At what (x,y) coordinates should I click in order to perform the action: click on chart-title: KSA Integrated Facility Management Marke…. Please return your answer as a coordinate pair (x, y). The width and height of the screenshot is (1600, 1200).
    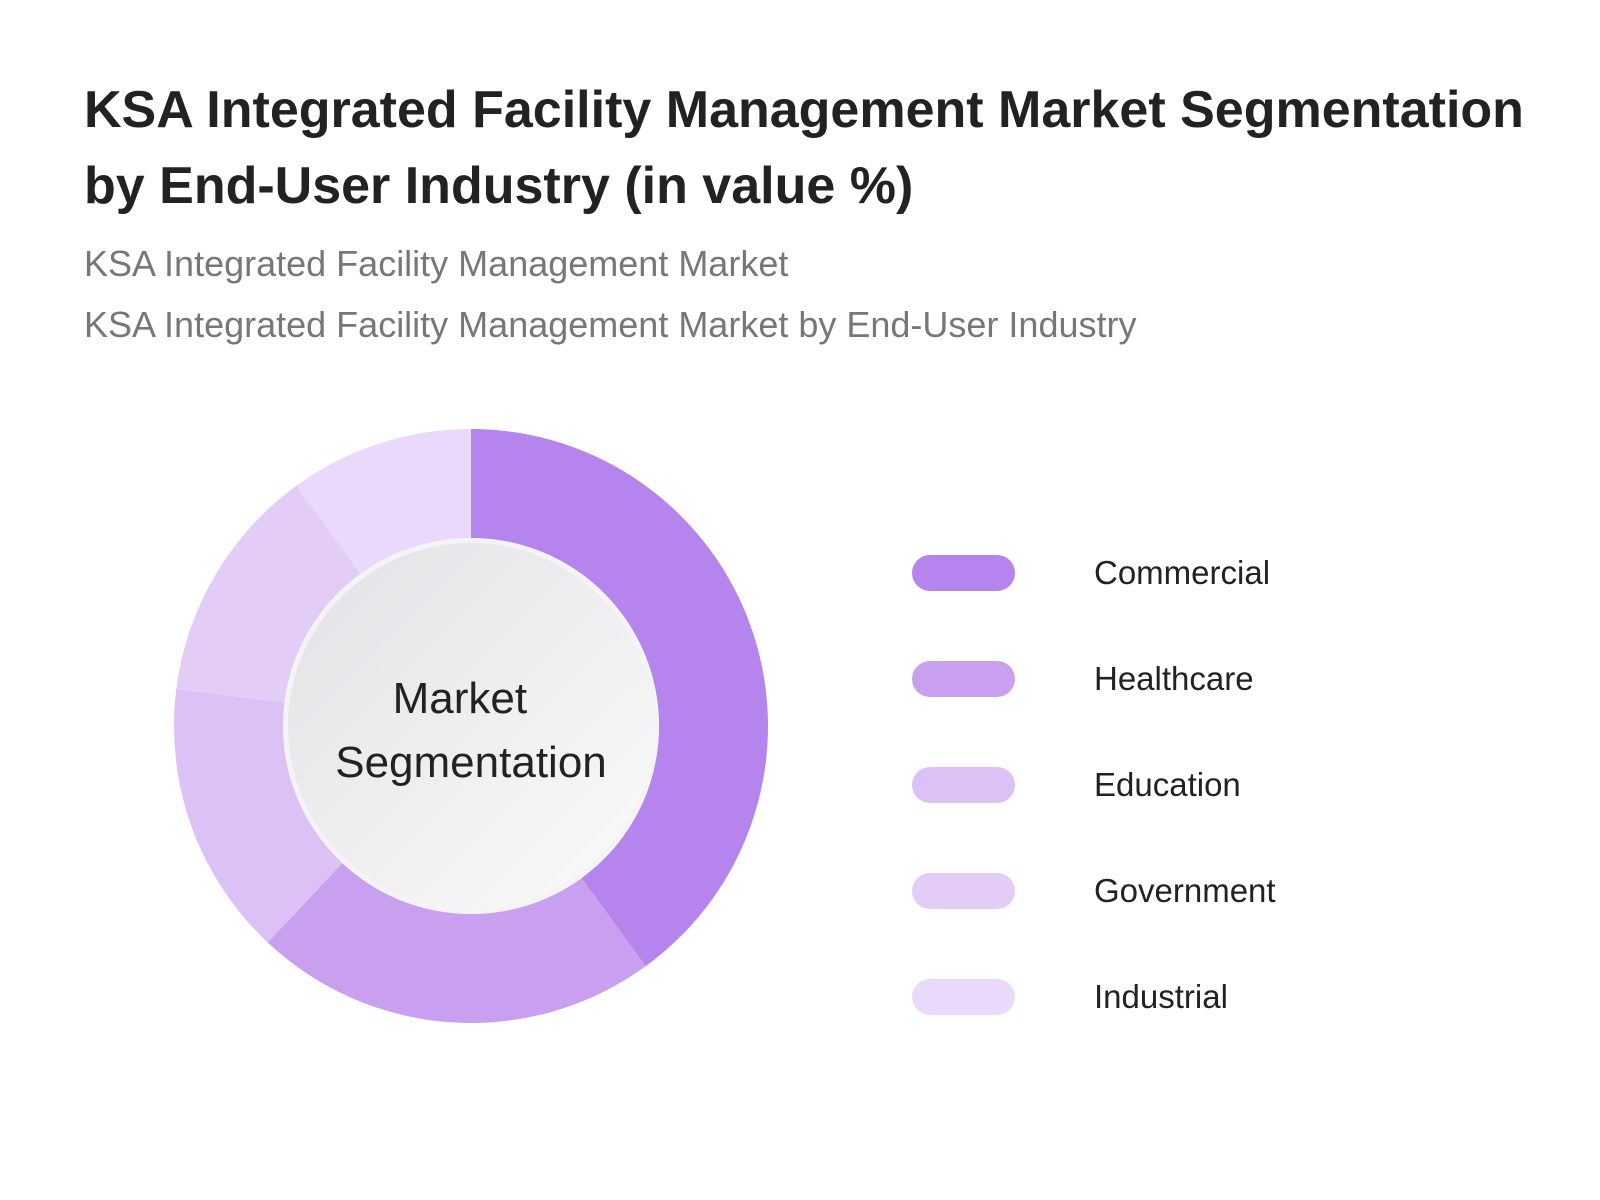
    Looking at the image, I should click on (804, 148).